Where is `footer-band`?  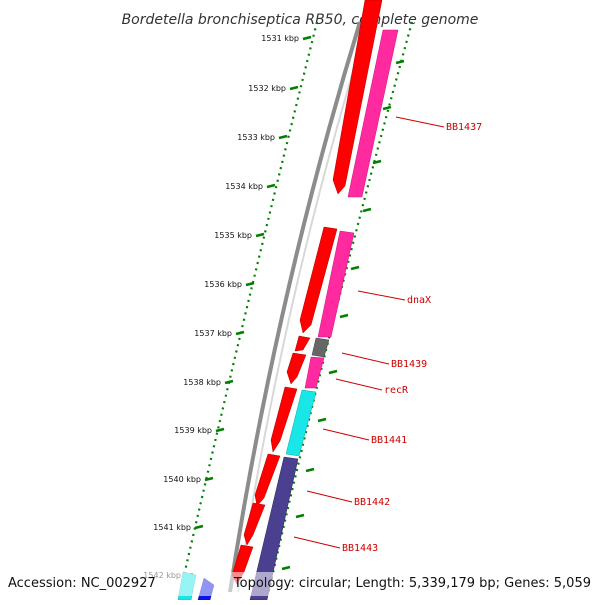 footer-band is located at coordinates (300, 584).